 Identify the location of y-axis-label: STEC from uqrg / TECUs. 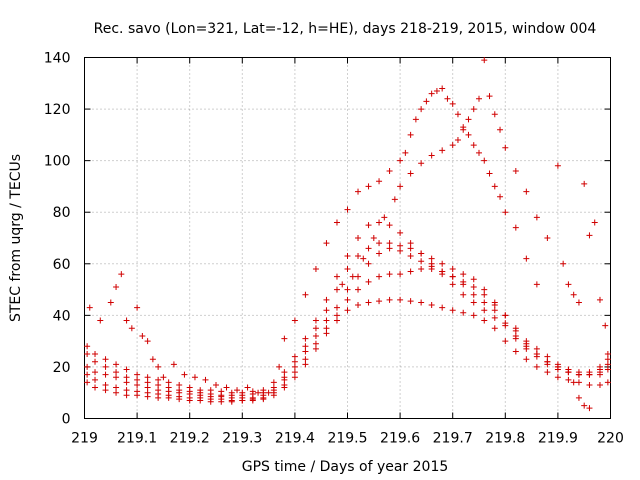
(16, 238).